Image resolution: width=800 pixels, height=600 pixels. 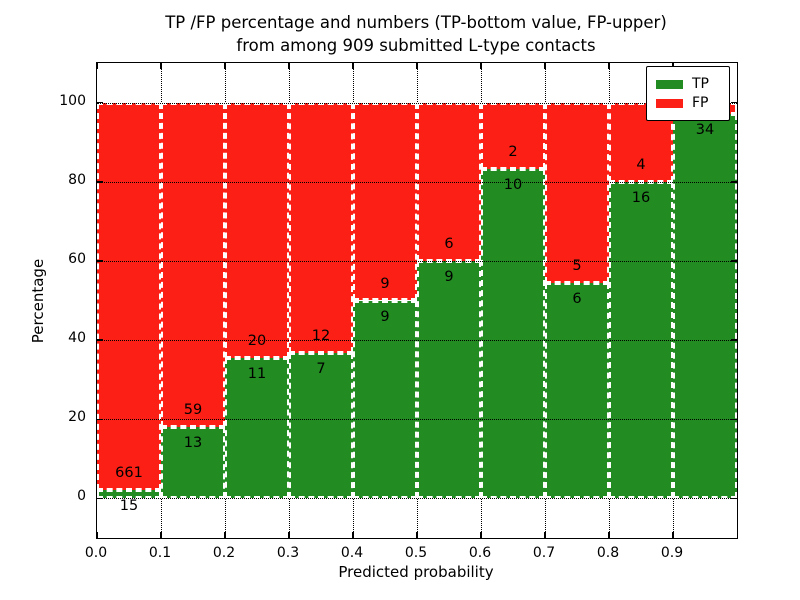 I want to click on fp-count-label: 59, so click(x=193, y=409).